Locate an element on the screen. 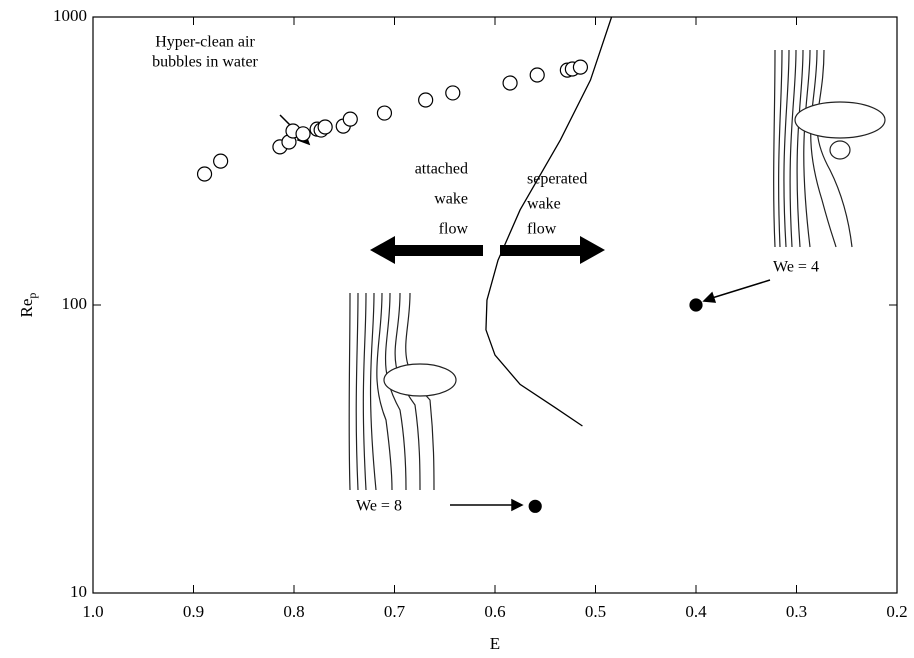 Image resolution: width=914 pixels, height=658 pixels. x-tick-label: 0.8 is located at coordinates (293, 611).